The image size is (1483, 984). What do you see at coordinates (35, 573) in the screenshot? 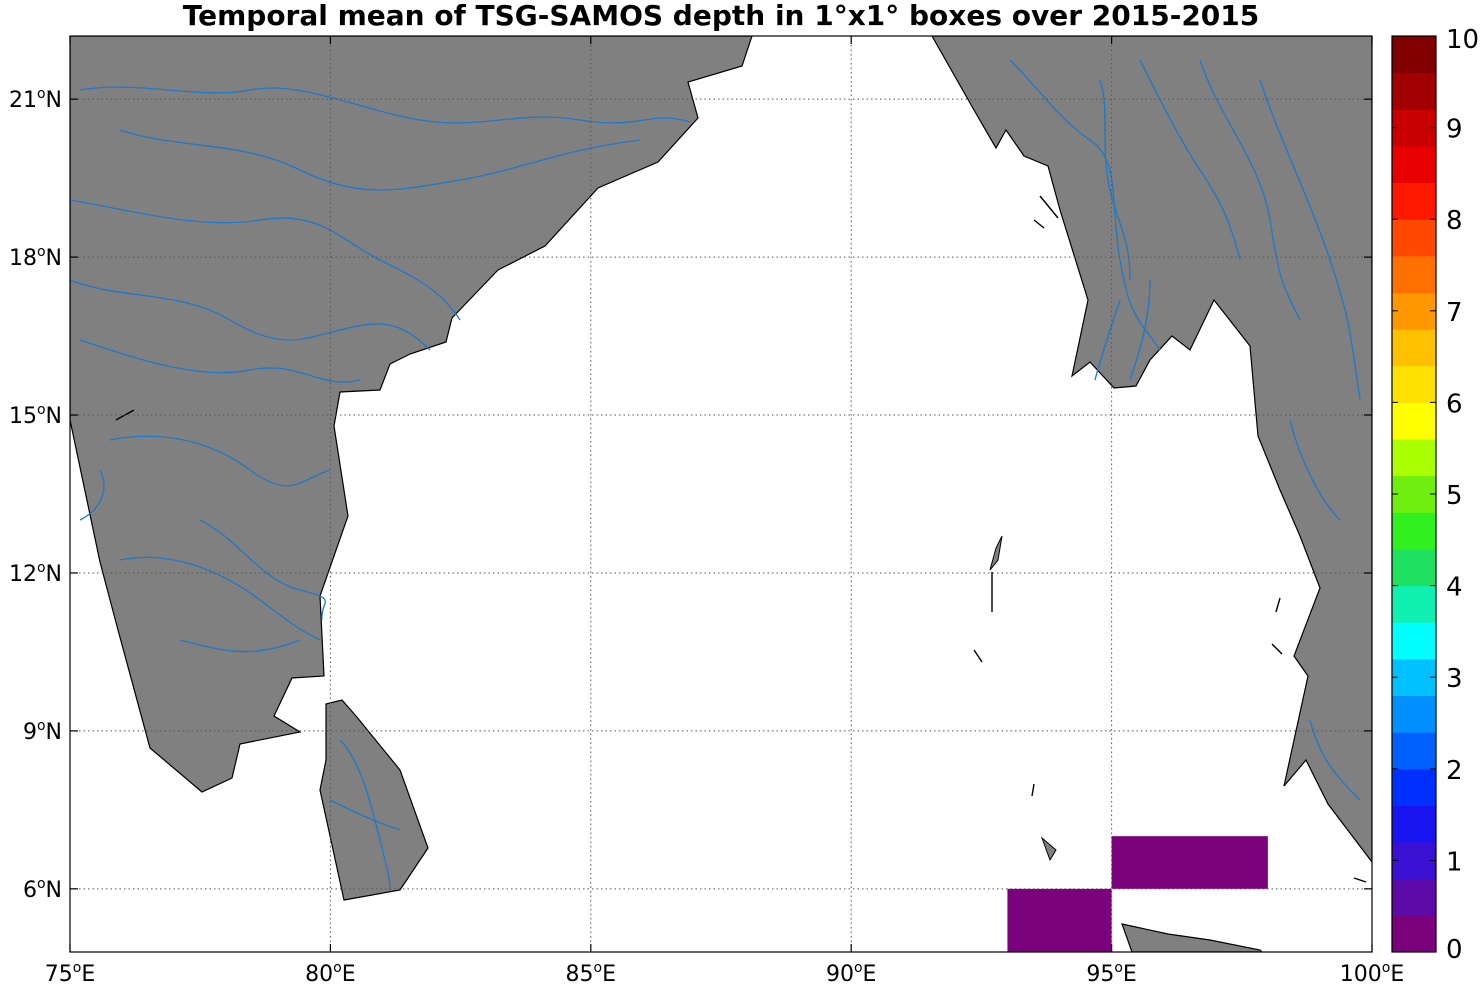
I see `y-tick-label-12: 12oN` at bounding box center [35, 573].